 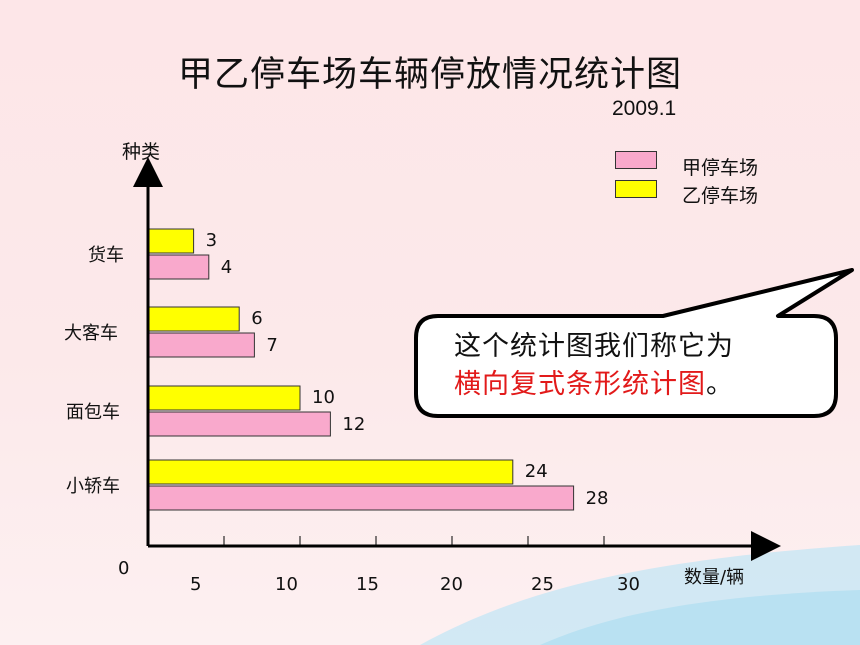 I want to click on x-tick-label-2: 10, so click(x=286, y=584).